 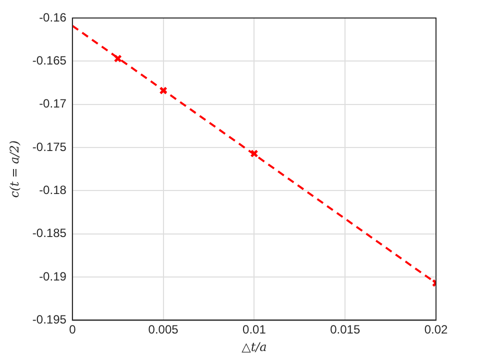 What do you see at coordinates (49, 319) in the screenshot?
I see `y-tick-label: -0.195` at bounding box center [49, 319].